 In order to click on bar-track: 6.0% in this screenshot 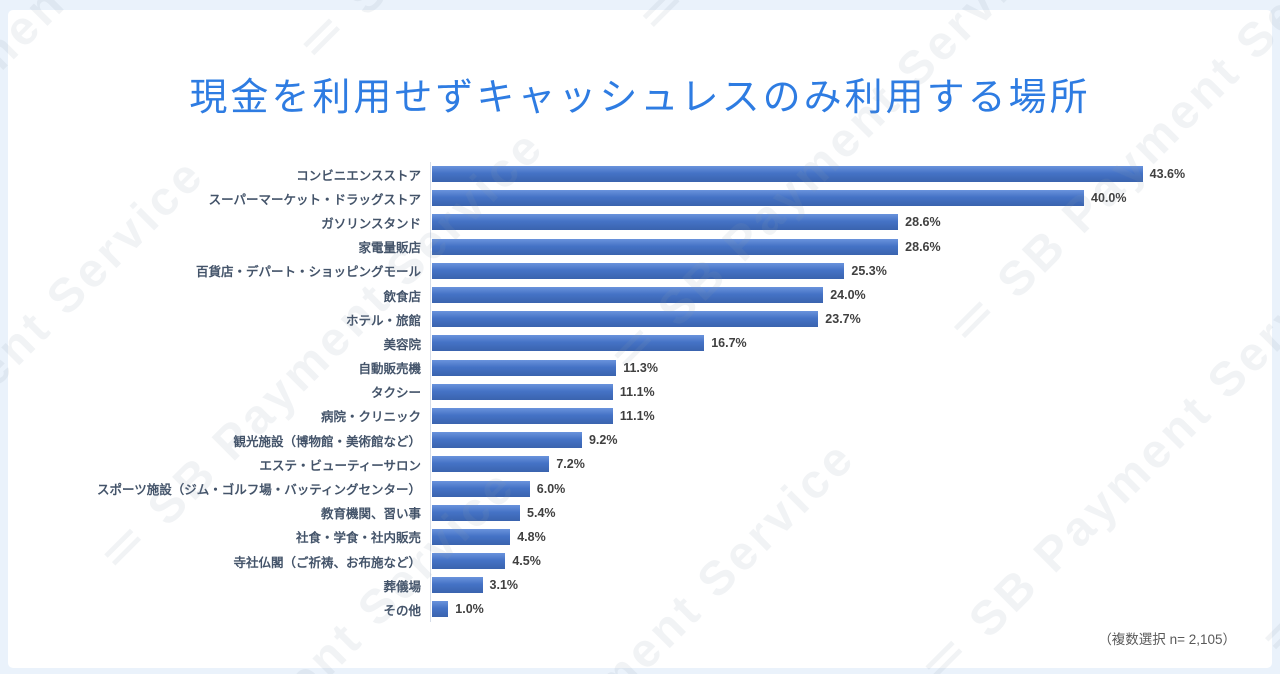, I will do `click(498, 488)`.